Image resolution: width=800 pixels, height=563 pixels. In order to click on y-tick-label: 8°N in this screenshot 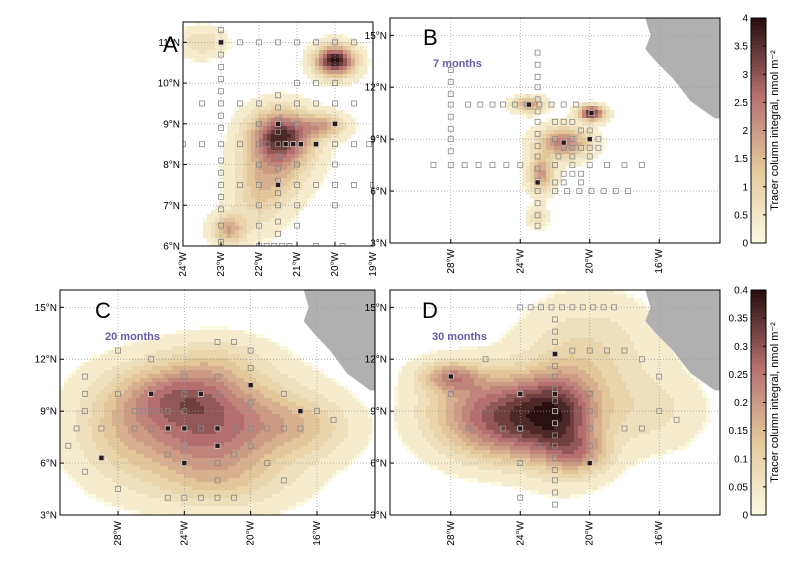, I will do `click(171, 165)`.